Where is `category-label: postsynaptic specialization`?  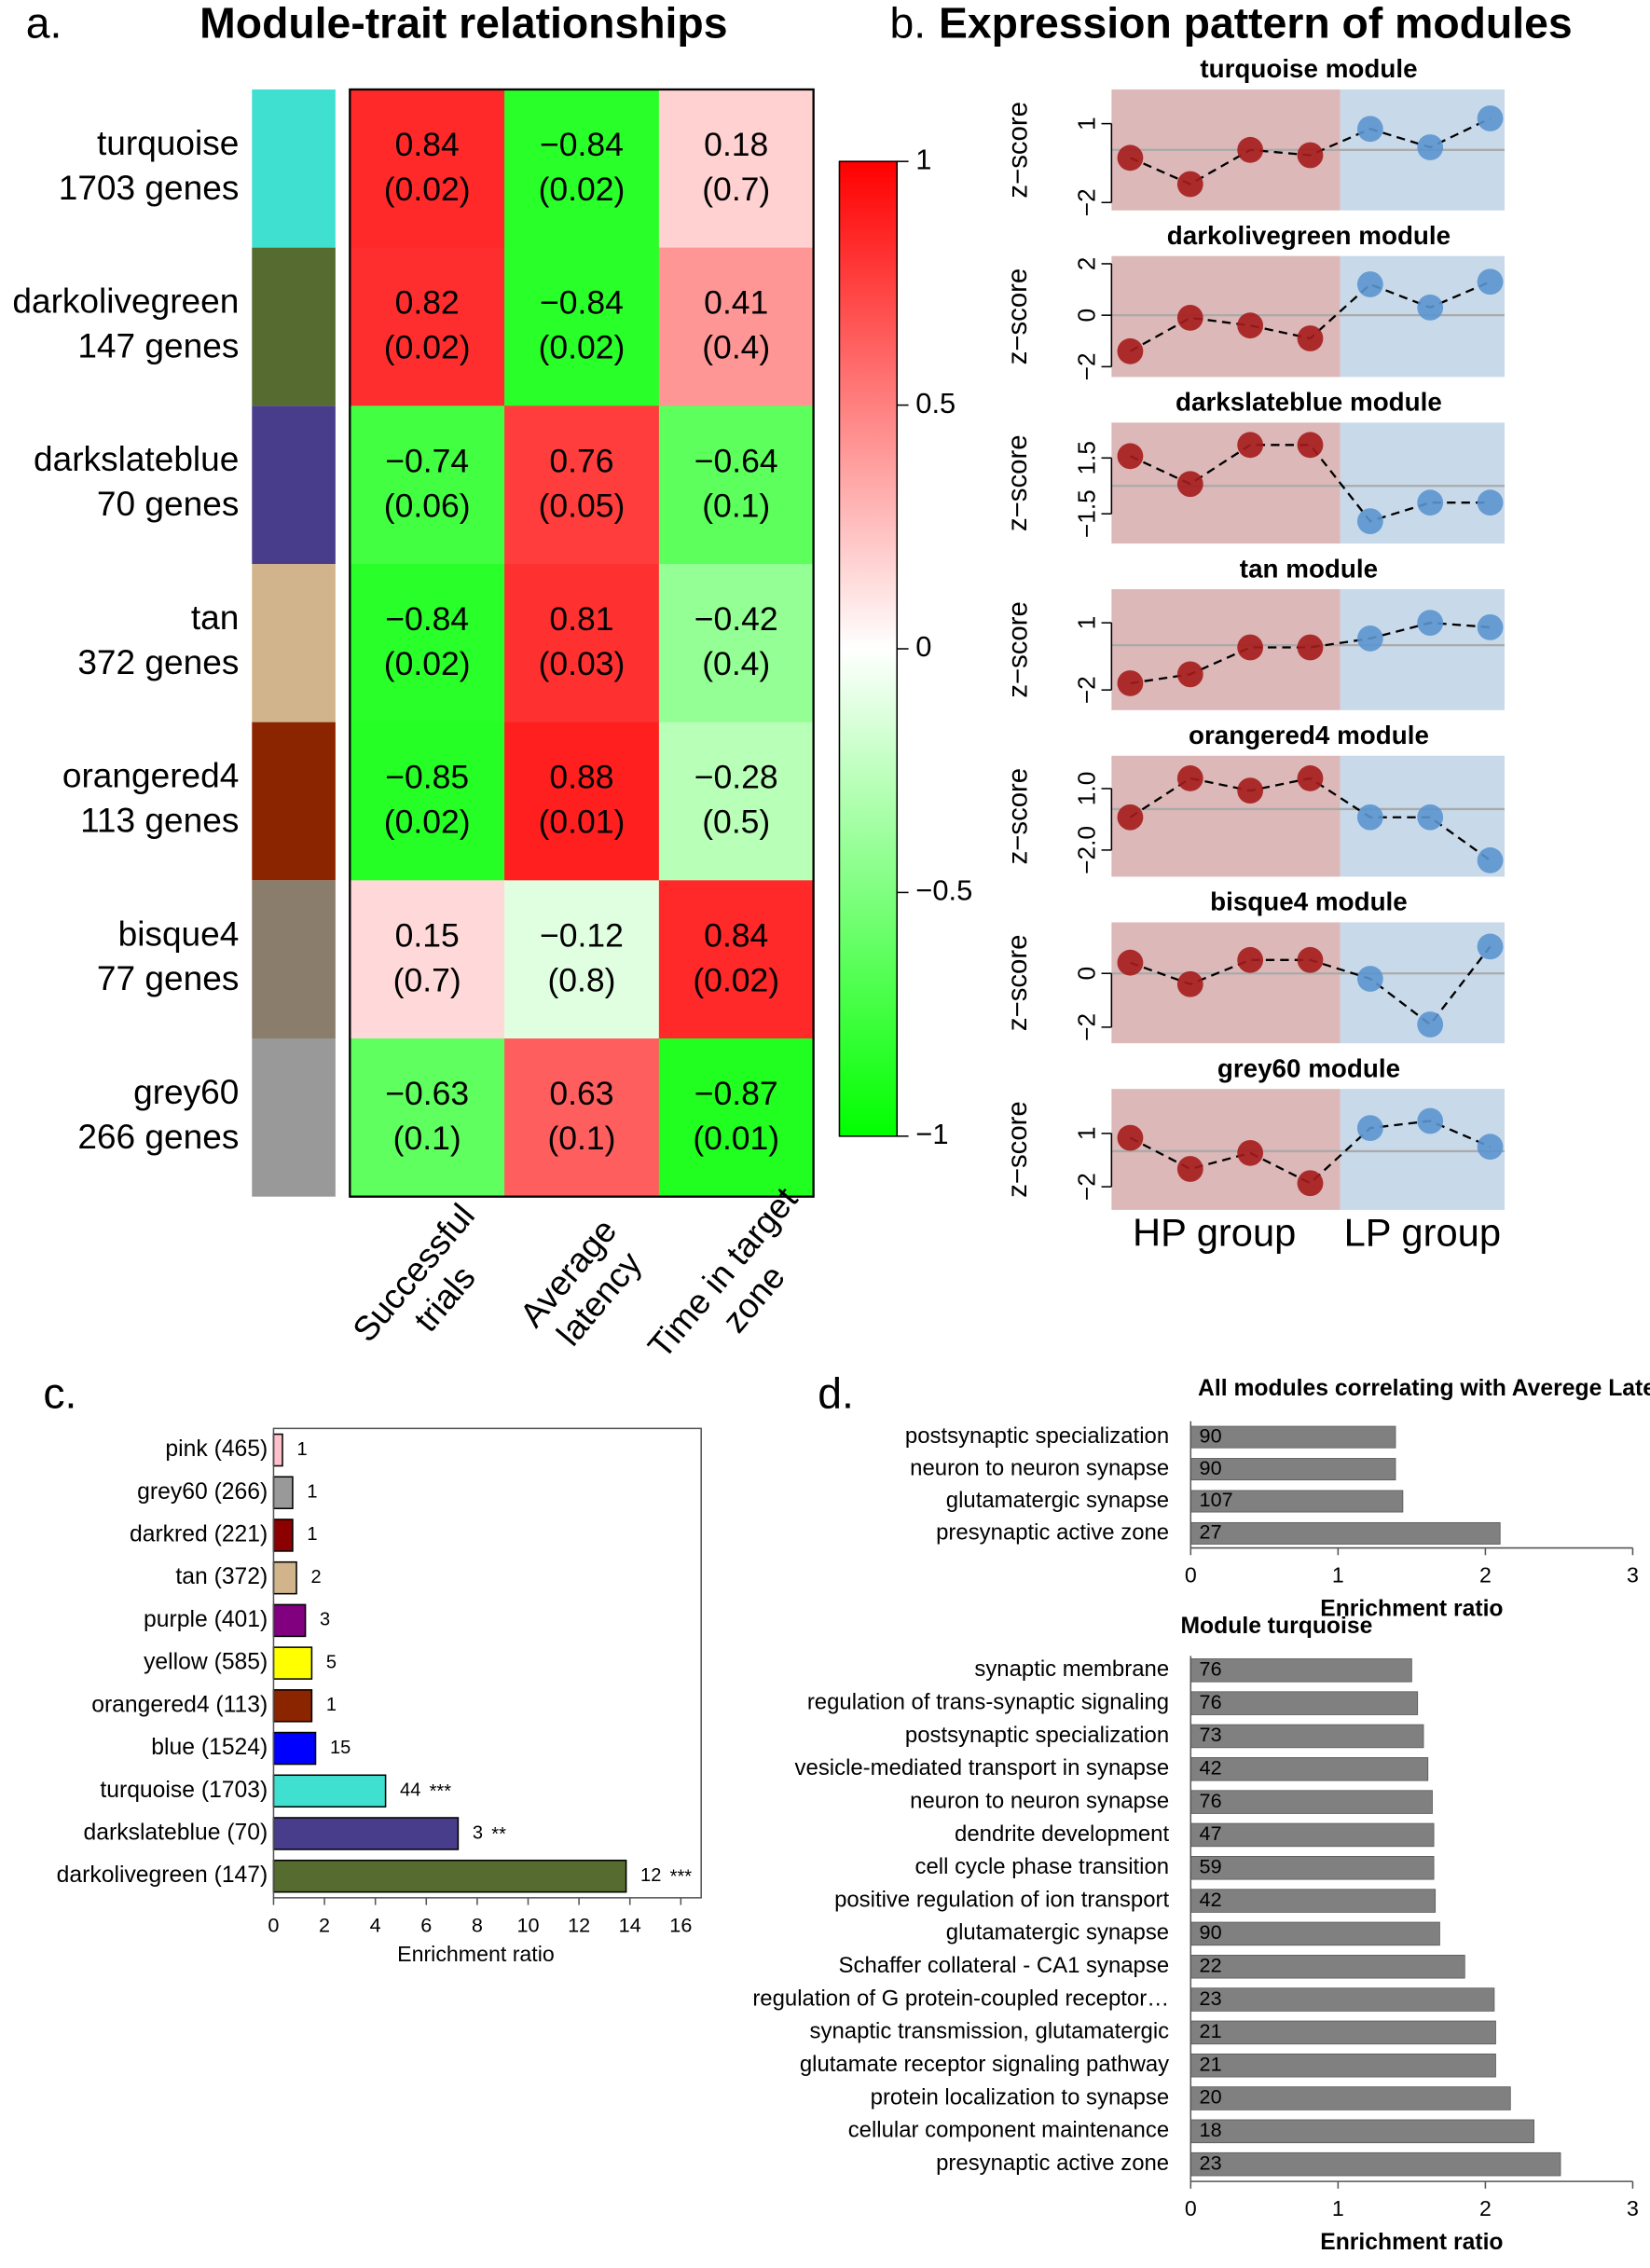 category-label: postsynaptic specialization is located at coordinates (1037, 1736).